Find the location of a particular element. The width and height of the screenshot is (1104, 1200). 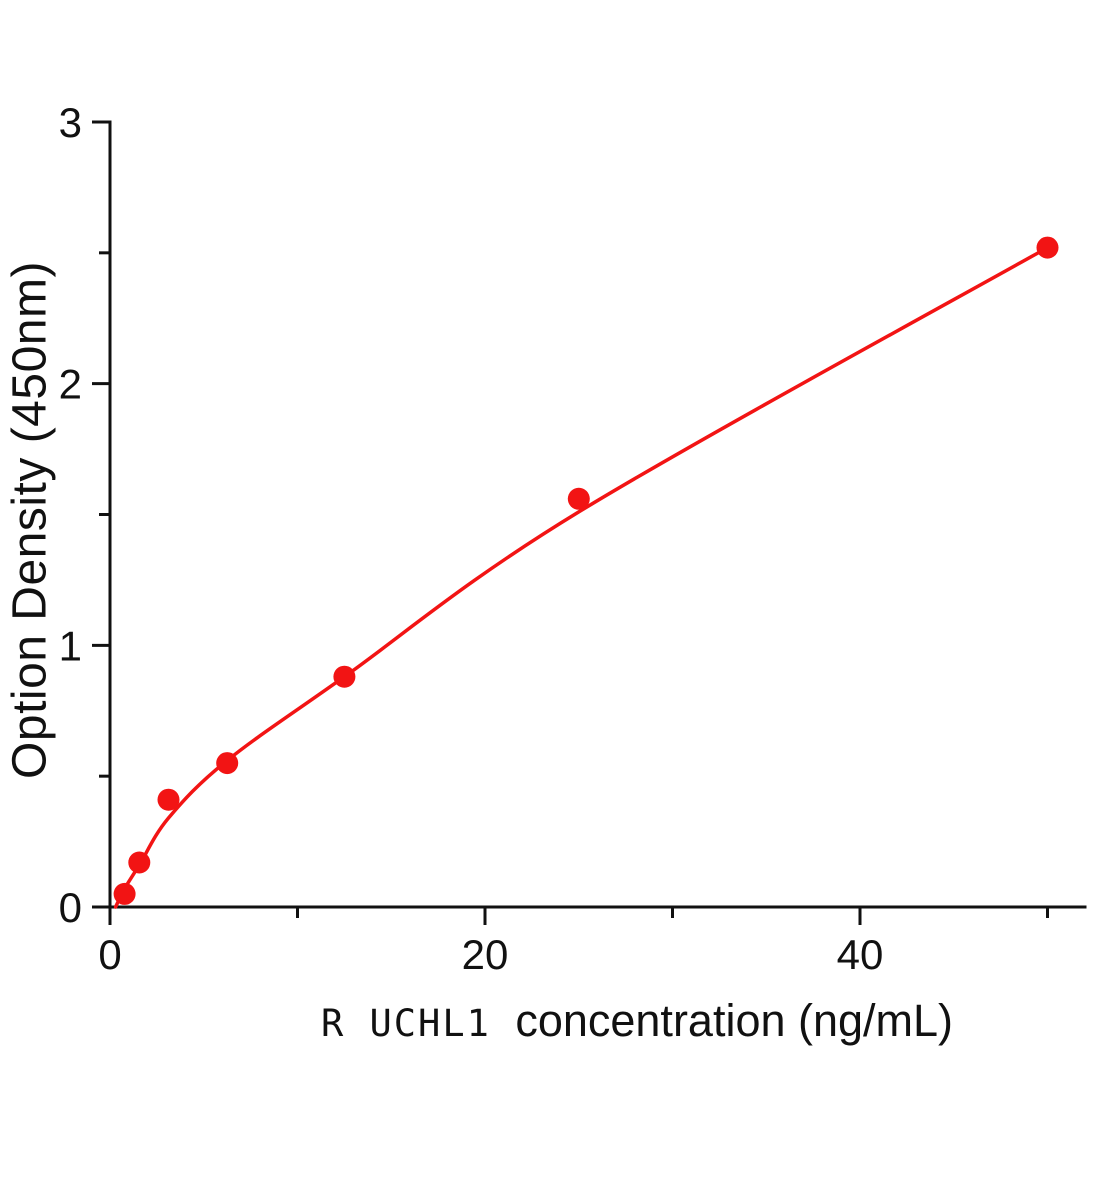

x-axis-label: R UCHL1 concentration (ng/mL) is located at coordinates (552, 1021).